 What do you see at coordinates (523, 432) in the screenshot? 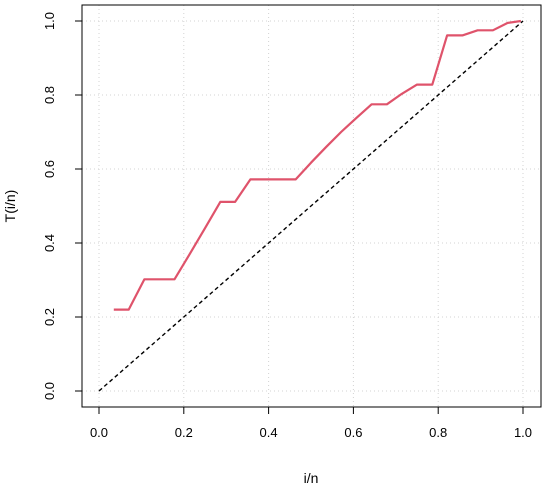
I see `x-tick-label: 1.0` at bounding box center [523, 432].